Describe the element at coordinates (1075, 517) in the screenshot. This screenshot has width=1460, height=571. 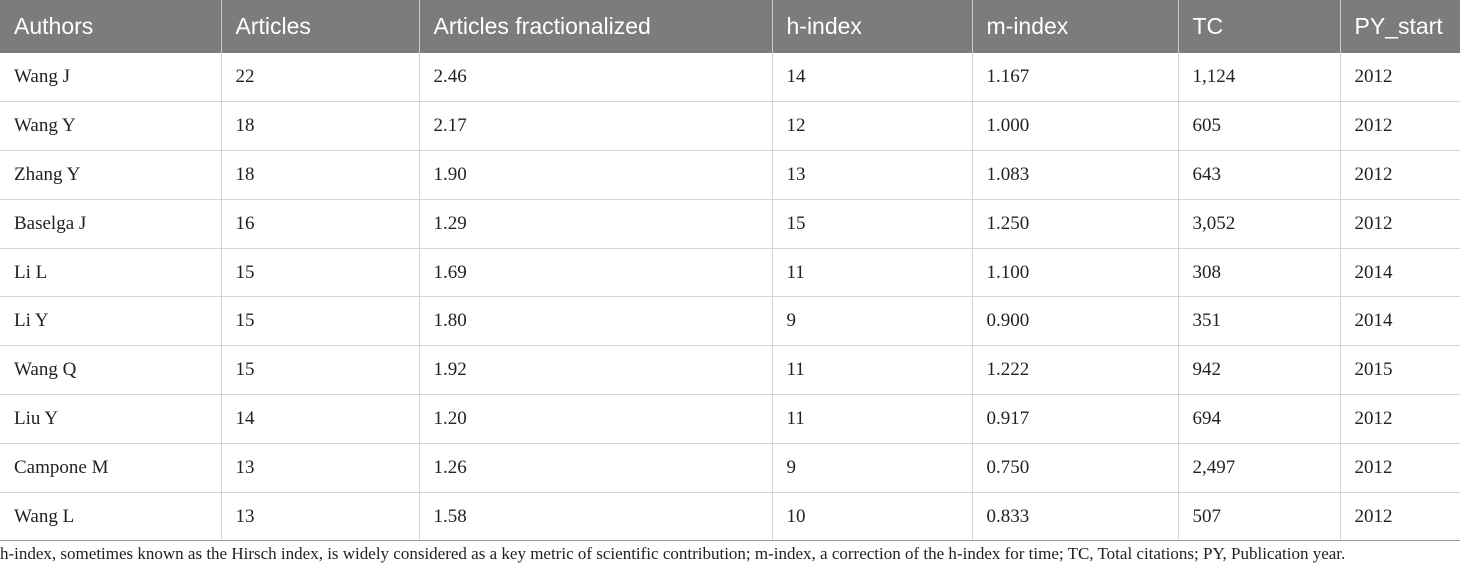
I see `cell-m-index: 0.833` at that location.